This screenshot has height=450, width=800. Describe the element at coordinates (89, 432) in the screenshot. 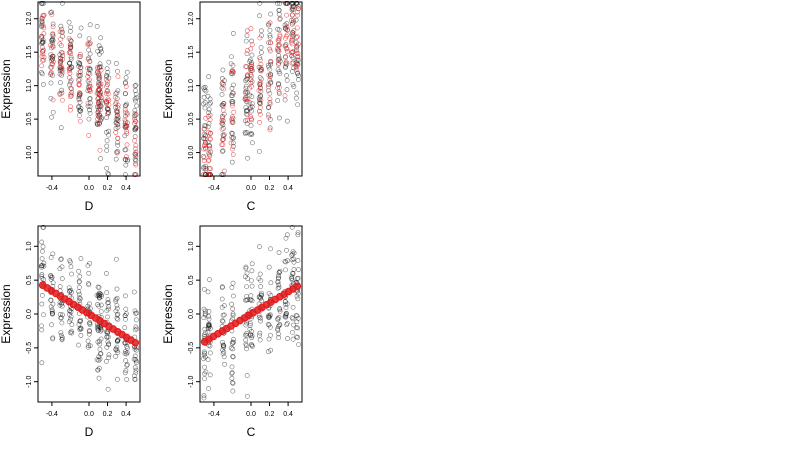

I see `x-axis-label: D` at that location.